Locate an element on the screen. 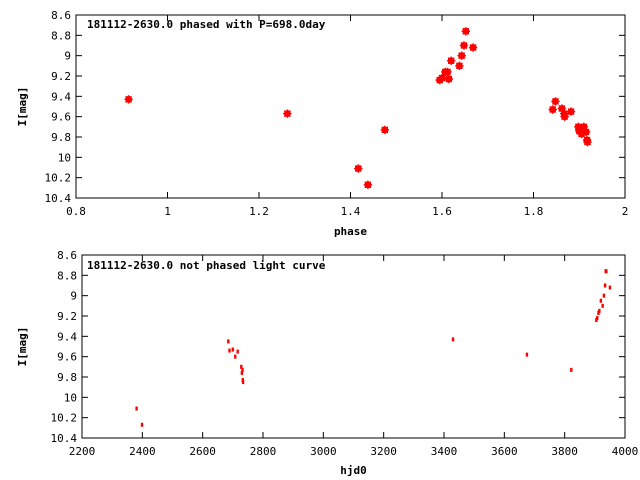 The width and height of the screenshot is (640, 480). x-tick-label: 1.6 is located at coordinates (442, 211).